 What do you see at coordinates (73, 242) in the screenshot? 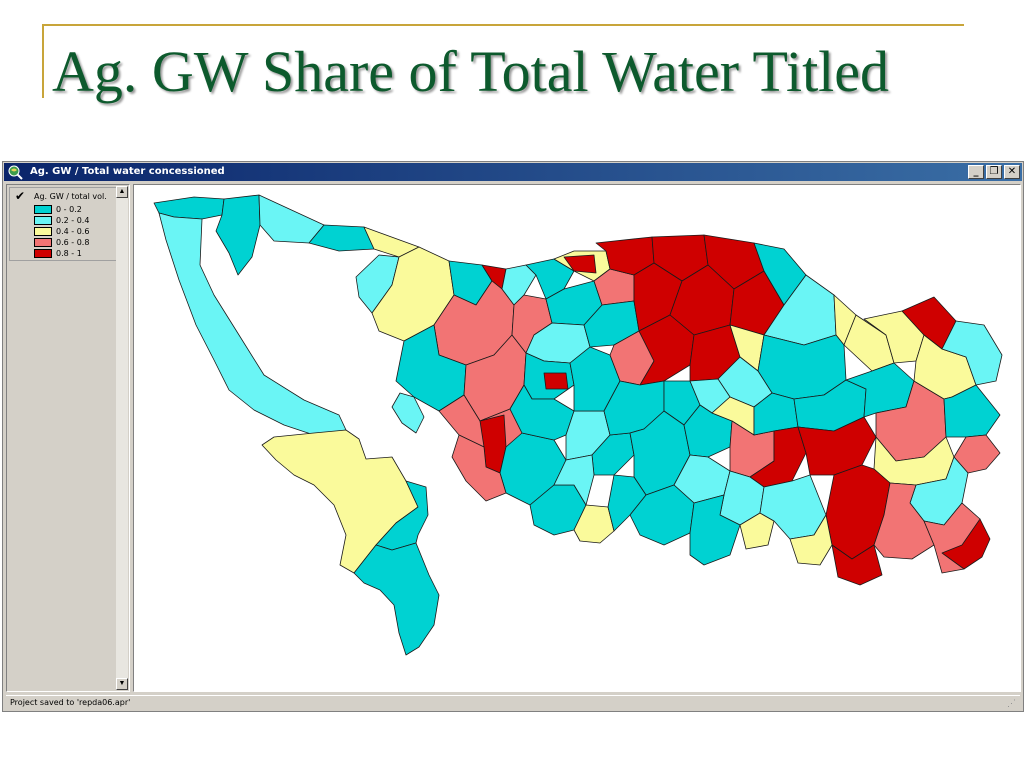
I see `legend-class-label: 0.6 - 0.8` at bounding box center [73, 242].